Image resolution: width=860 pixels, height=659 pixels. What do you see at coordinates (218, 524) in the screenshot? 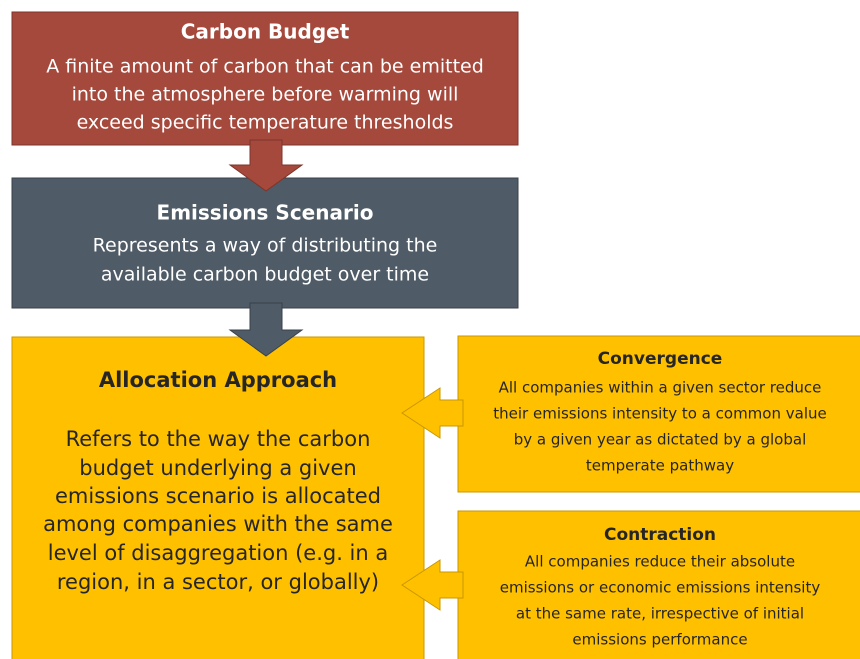
I see `node-text: among companies with the same` at bounding box center [218, 524].